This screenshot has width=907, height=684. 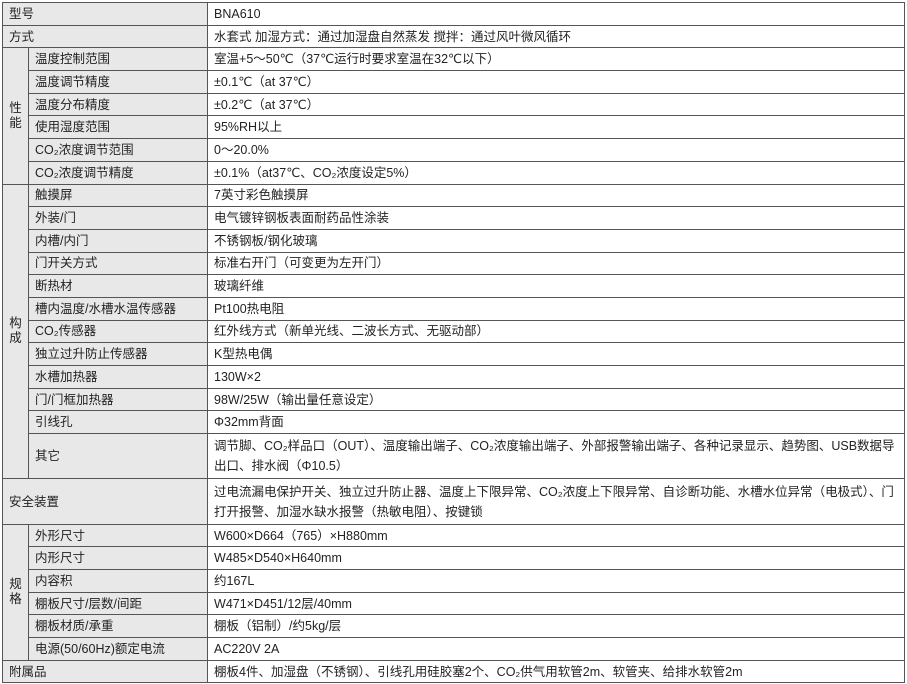 I want to click on spec-label: 附属品, so click(x=105, y=671).